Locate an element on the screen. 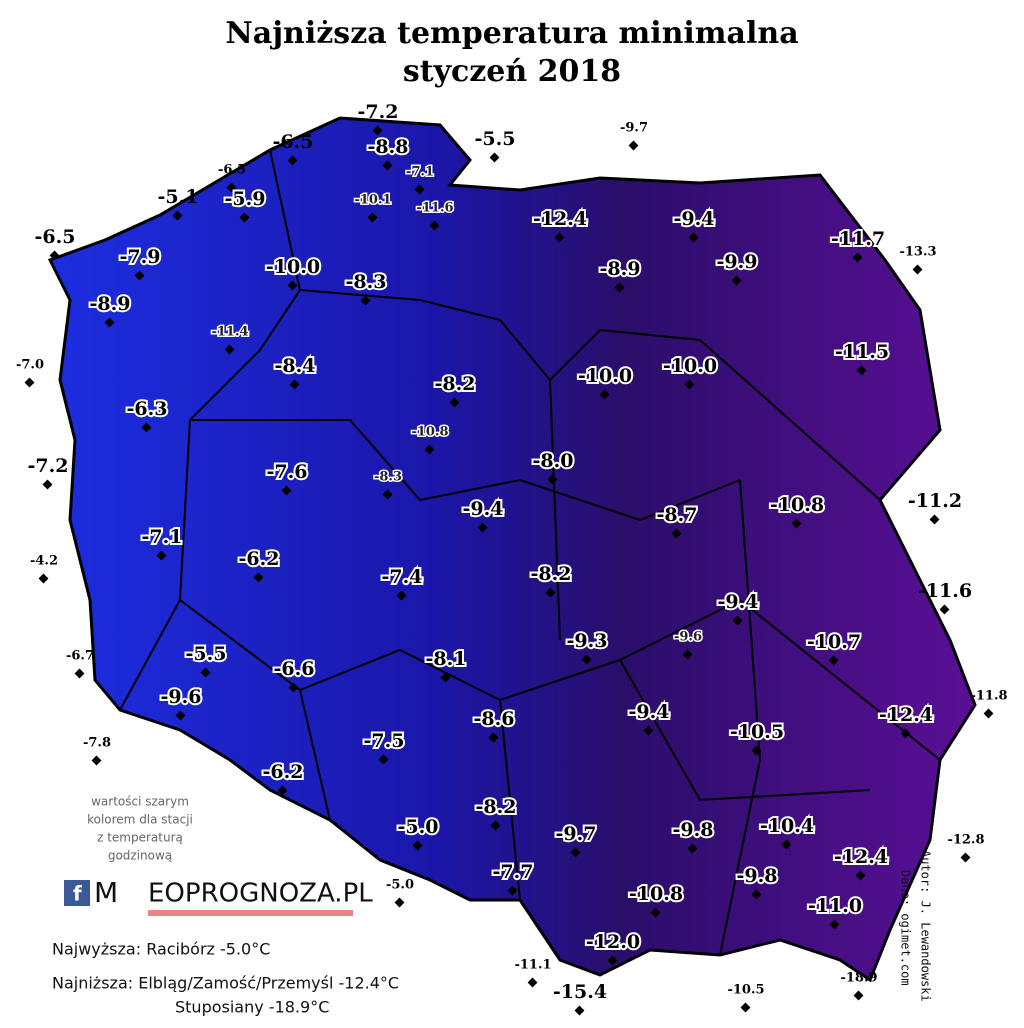 This screenshot has height=1028, width=1024. station-value: -7.2 is located at coordinates (48, 466).